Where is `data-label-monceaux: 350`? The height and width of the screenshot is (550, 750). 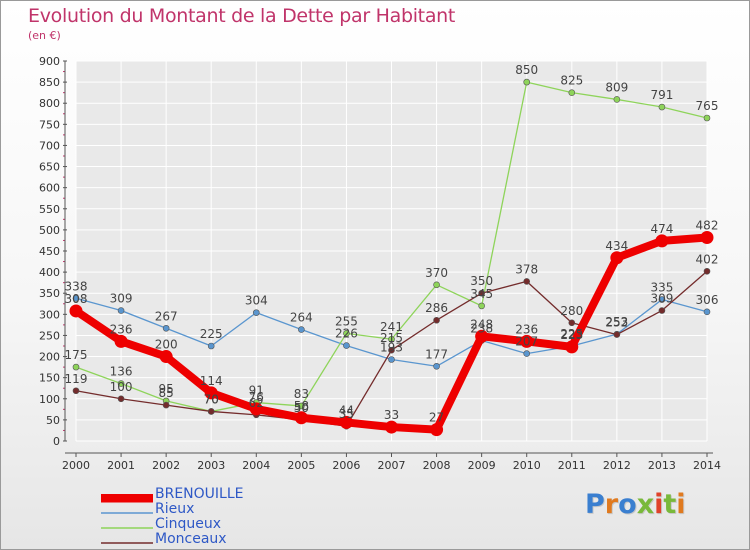
data-label-monceaux: 350 is located at coordinates (481, 281).